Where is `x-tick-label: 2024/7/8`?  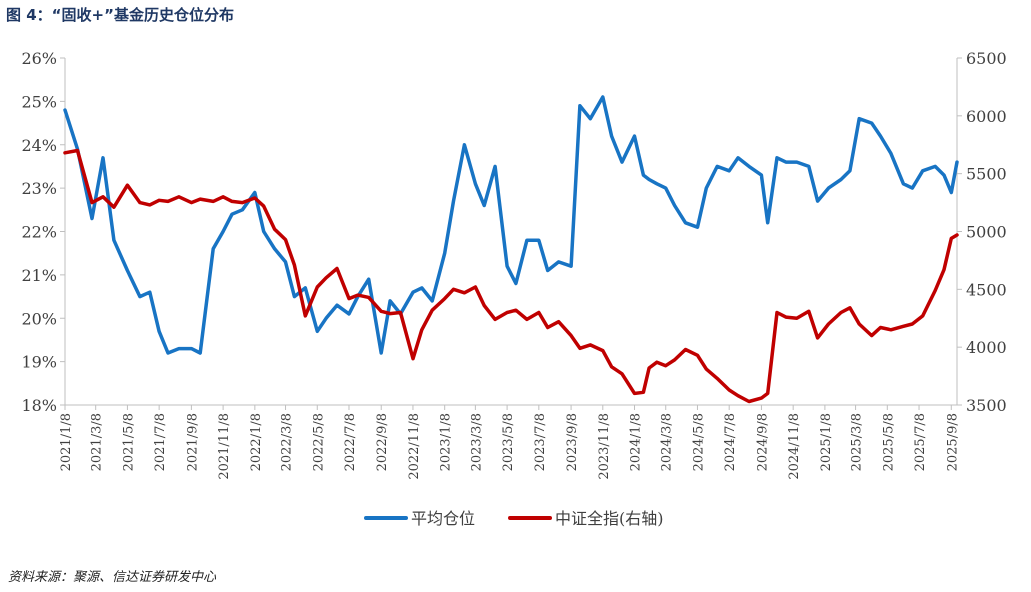
x-tick-label: 2024/7/8 is located at coordinates (730, 442).